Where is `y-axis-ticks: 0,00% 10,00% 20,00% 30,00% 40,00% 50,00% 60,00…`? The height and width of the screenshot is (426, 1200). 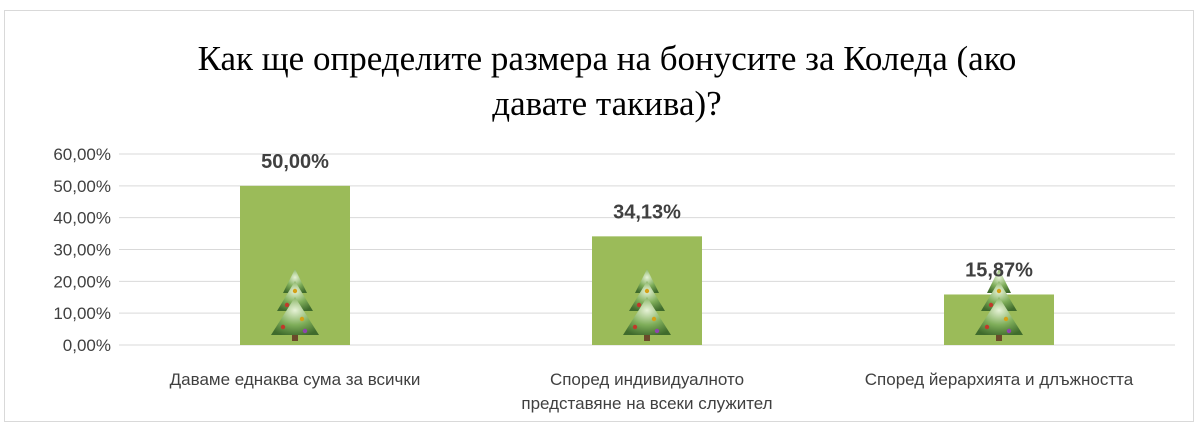
y-axis-ticks: 0,00% 10,00% 20,00% 30,00% 40,00% 50,00% 60,00… is located at coordinates (82, 250).